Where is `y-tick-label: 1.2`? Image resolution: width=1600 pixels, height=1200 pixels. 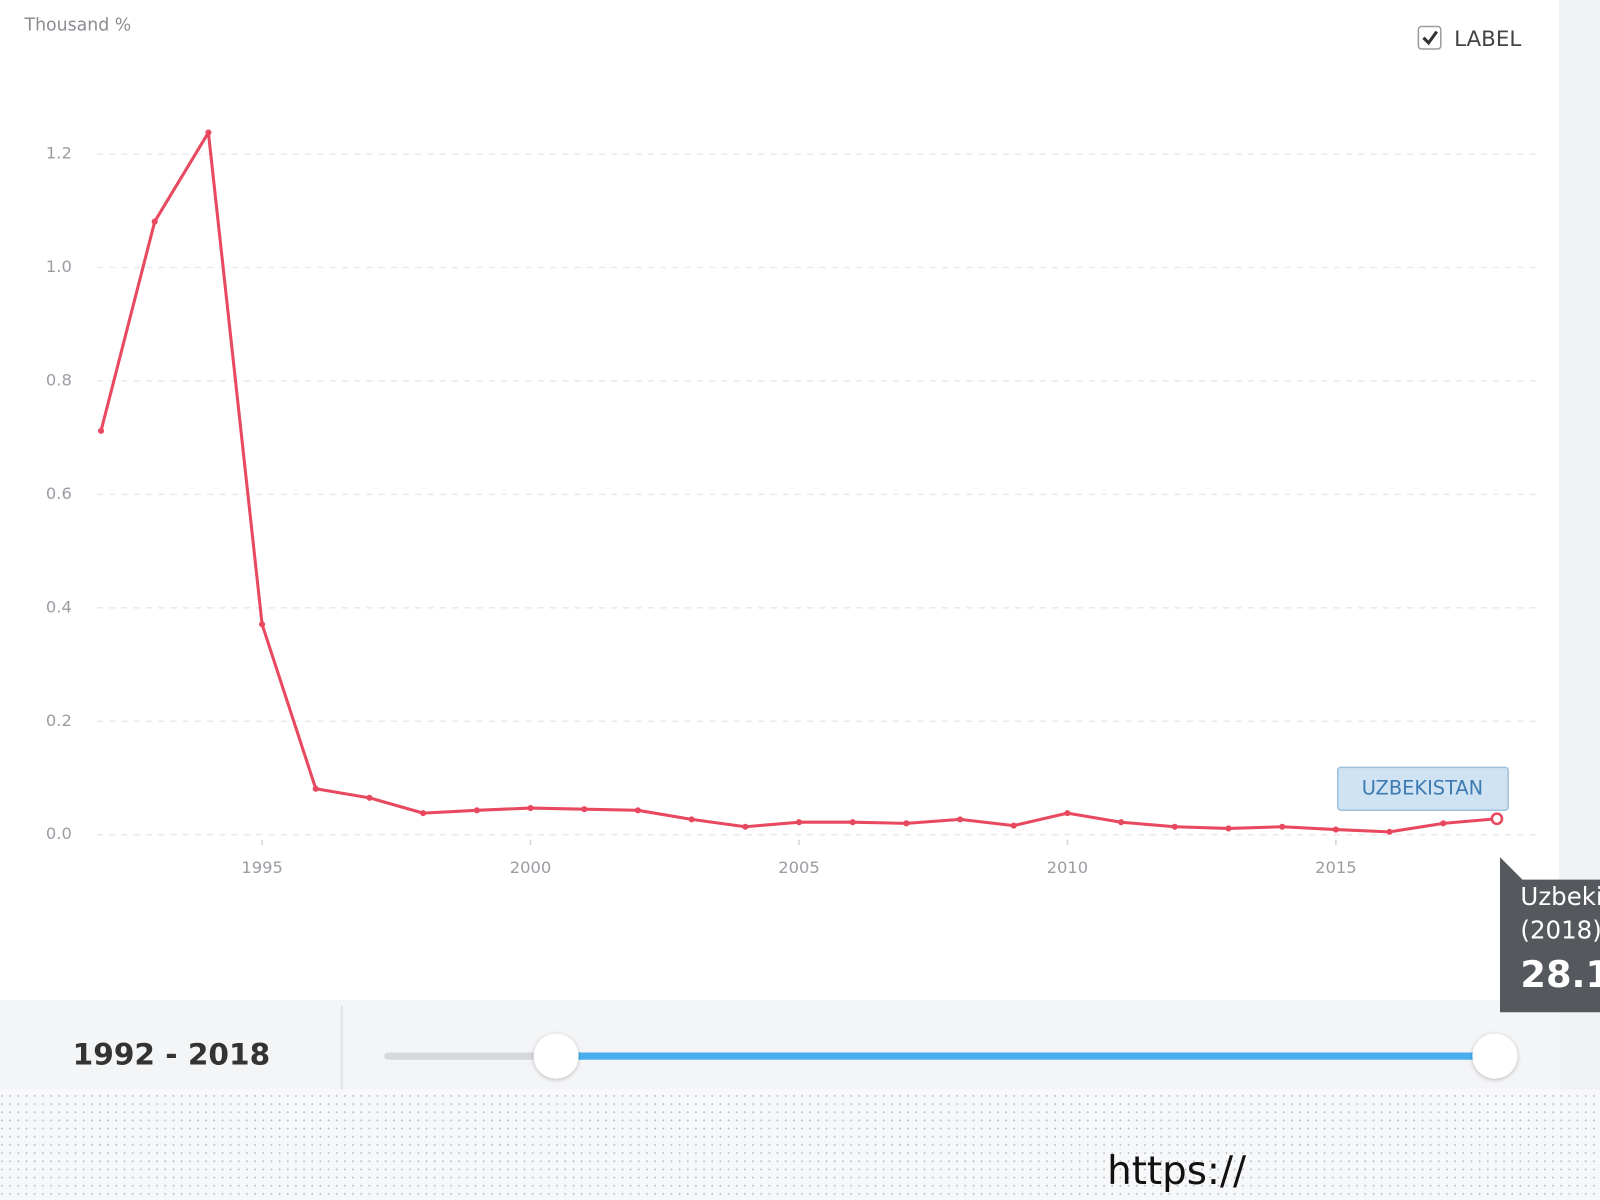 y-tick-label: 1.2 is located at coordinates (59, 153).